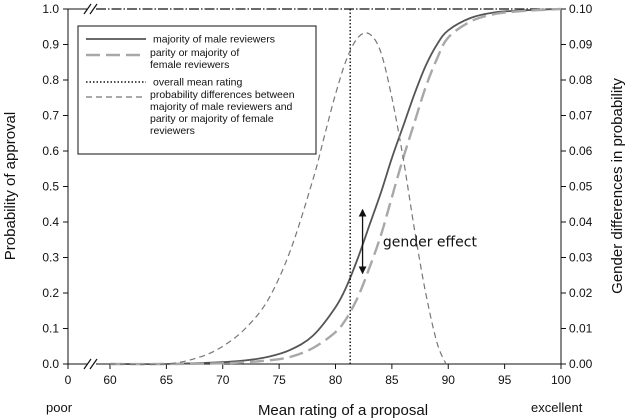 The height and width of the screenshot is (420, 632). Describe the element at coordinates (581, 45) in the screenshot. I see `y2-tick-label: 0.09` at that location.